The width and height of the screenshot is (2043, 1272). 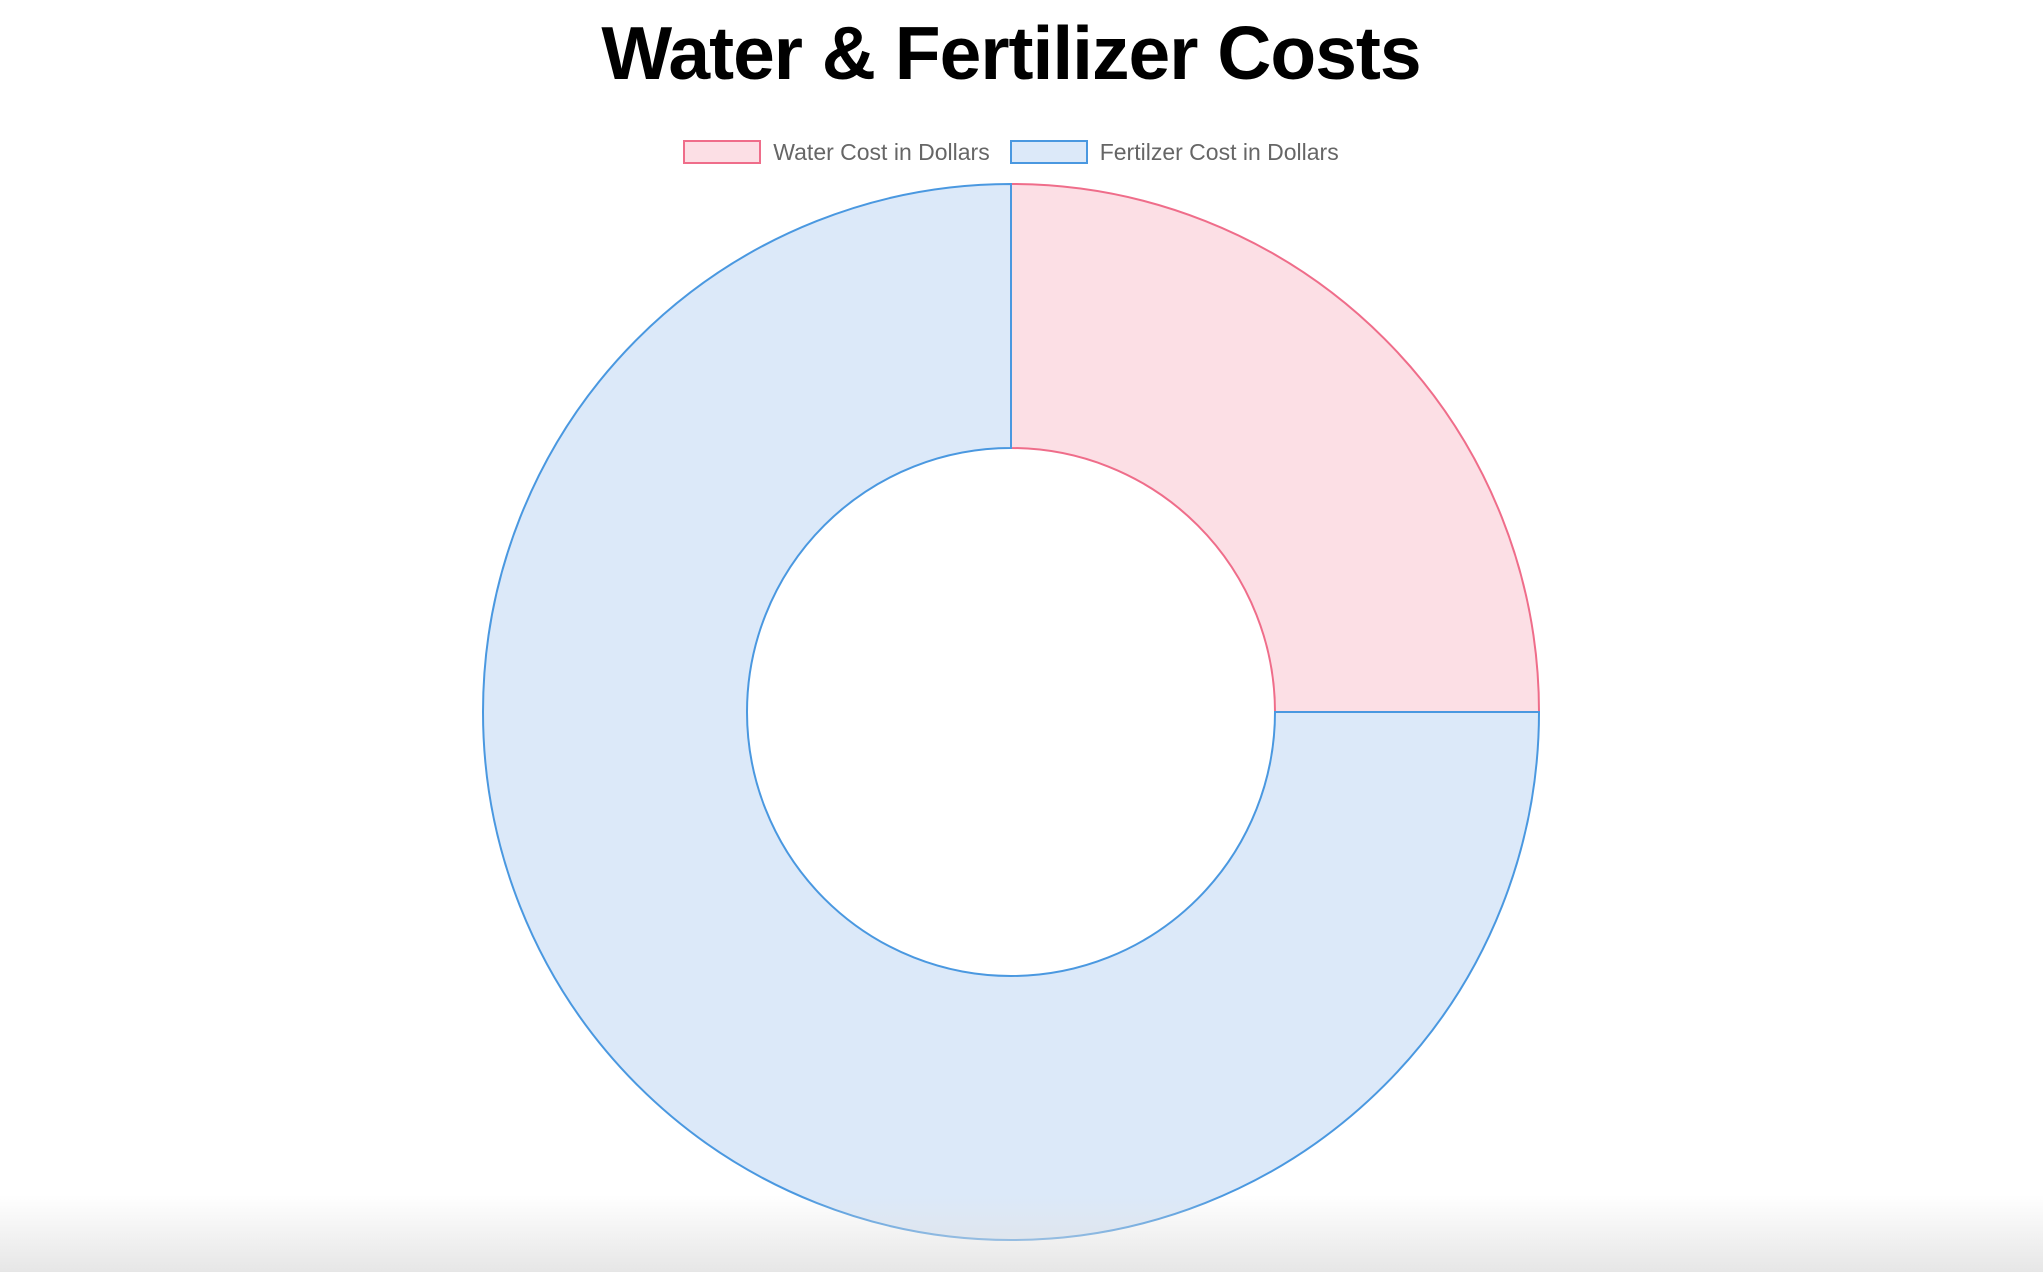 I want to click on chart-title: Water & Fertilizer Costs, so click(x=1011, y=53).